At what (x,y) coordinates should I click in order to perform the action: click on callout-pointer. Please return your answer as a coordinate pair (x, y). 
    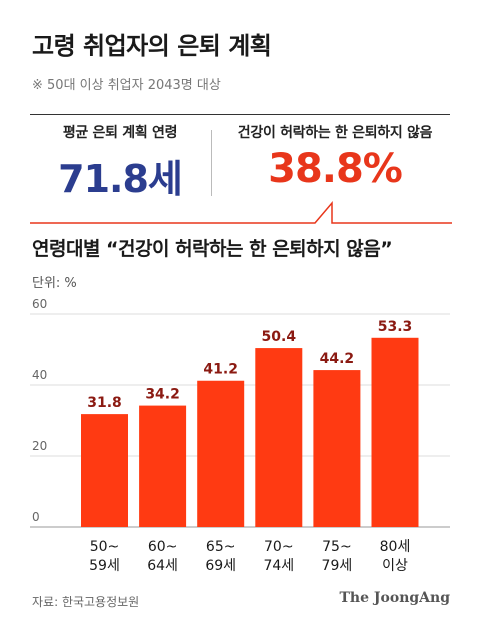
    Looking at the image, I should click on (241, 212).